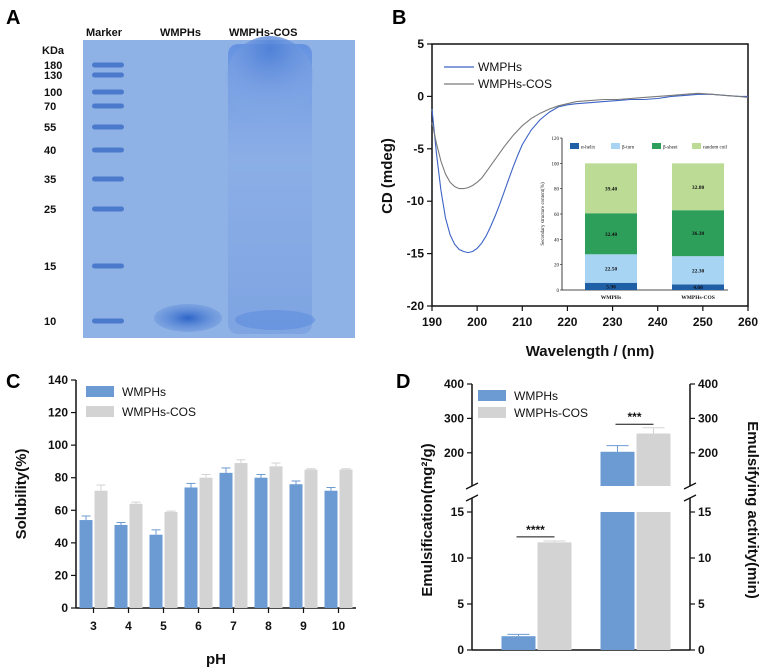 This screenshot has width=768, height=671. I want to click on wmphs-lane-band, so click(188, 318).